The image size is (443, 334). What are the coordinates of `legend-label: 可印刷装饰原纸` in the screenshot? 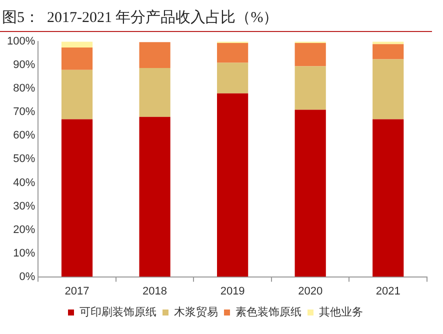 It's located at (118, 311).